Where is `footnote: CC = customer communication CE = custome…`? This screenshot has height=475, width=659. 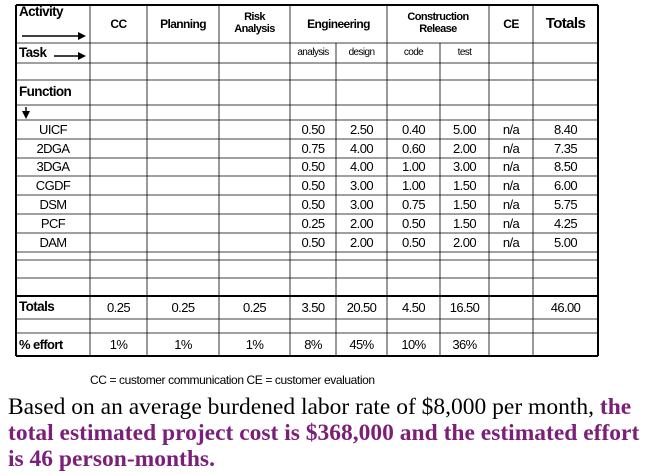
footnote: CC = customer communication CE = custome… is located at coordinates (232, 380).